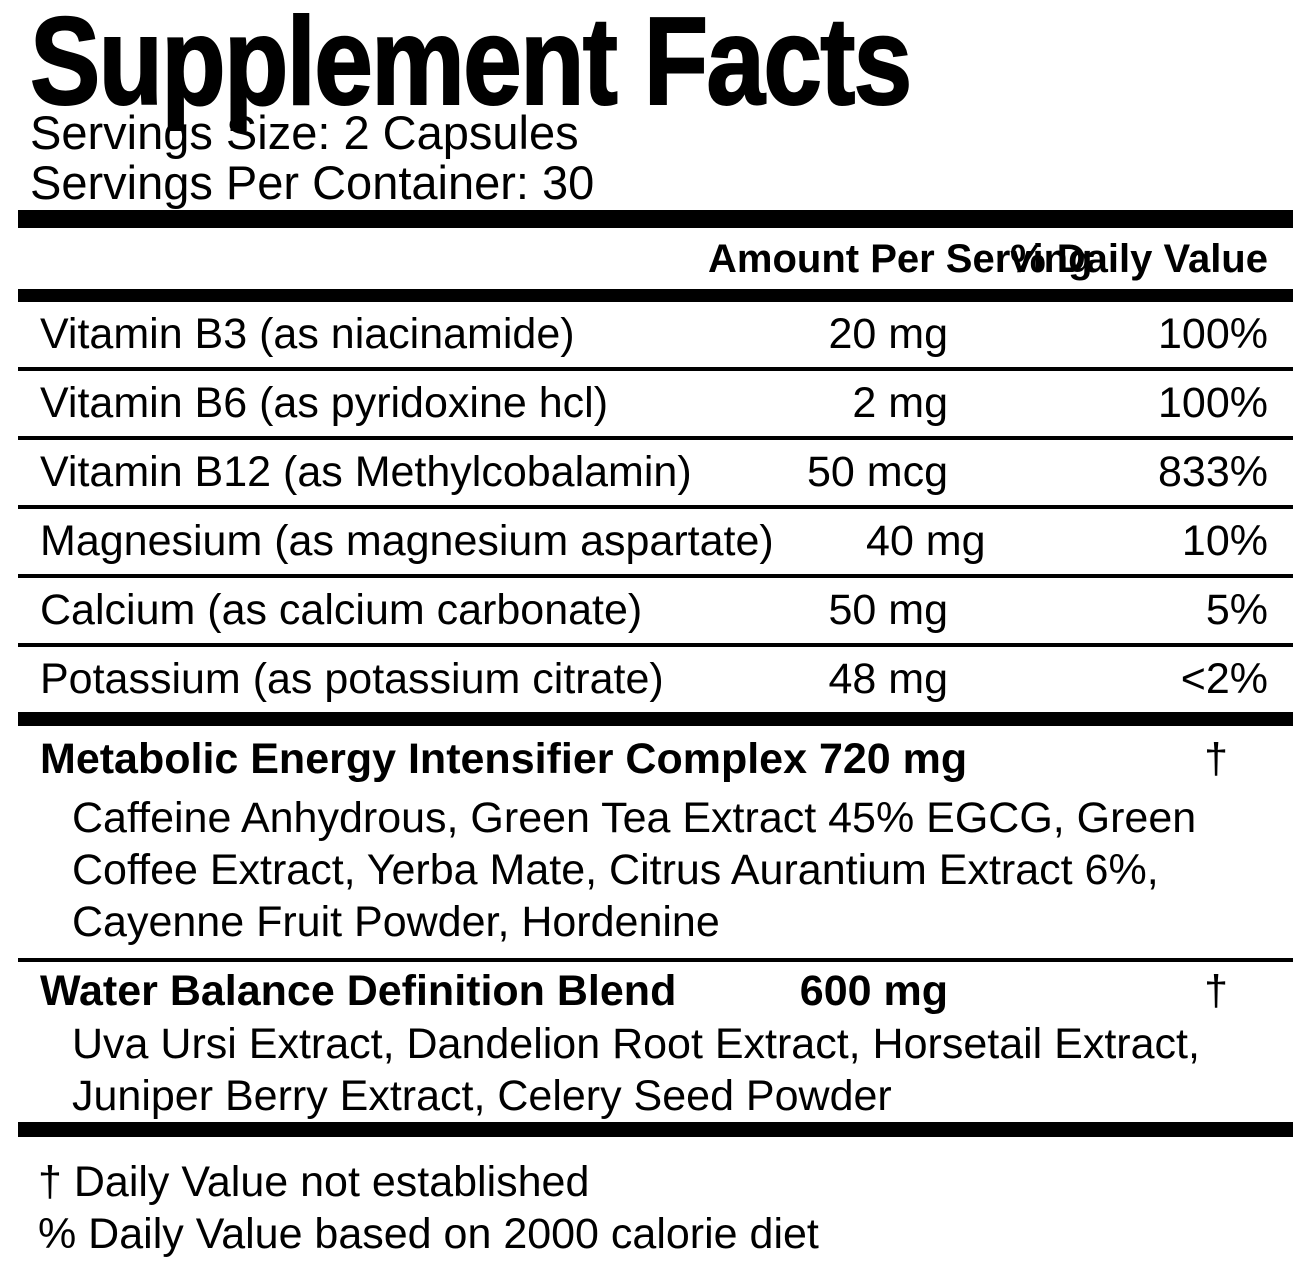 The image size is (1307, 1278). I want to click on nutrient-row-calcium: Calcium (as calcium carbonate) 50 mg 5%, so click(655, 610).